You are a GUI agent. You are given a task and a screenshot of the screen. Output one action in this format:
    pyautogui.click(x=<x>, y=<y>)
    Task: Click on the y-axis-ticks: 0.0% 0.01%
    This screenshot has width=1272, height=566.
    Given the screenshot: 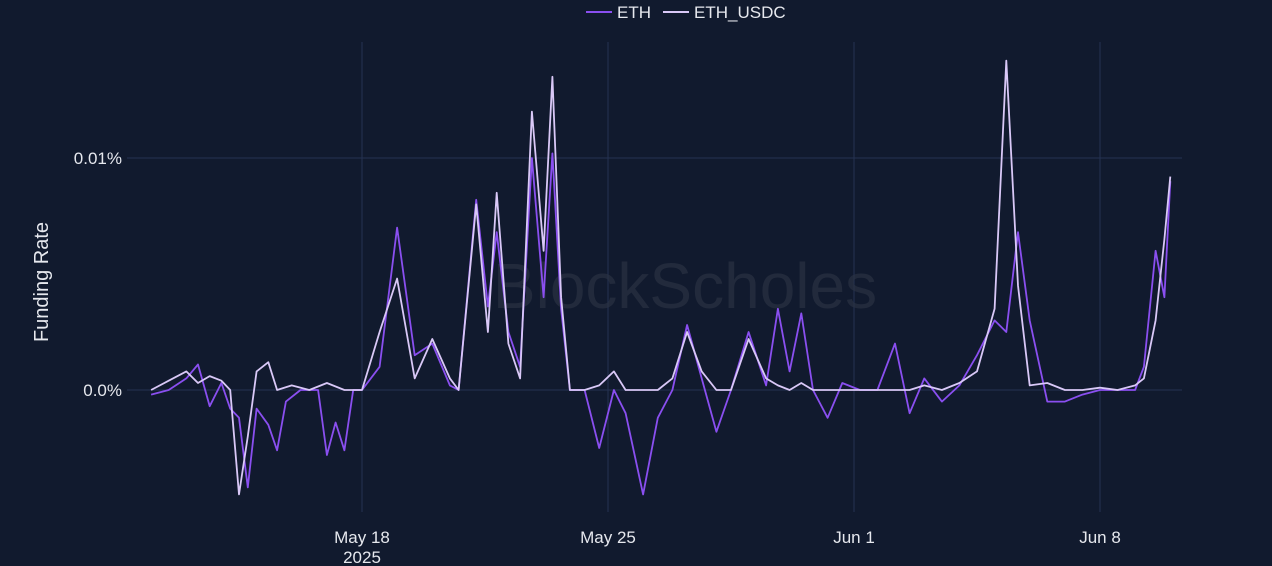 What is the action you would take?
    pyautogui.click(x=98, y=274)
    